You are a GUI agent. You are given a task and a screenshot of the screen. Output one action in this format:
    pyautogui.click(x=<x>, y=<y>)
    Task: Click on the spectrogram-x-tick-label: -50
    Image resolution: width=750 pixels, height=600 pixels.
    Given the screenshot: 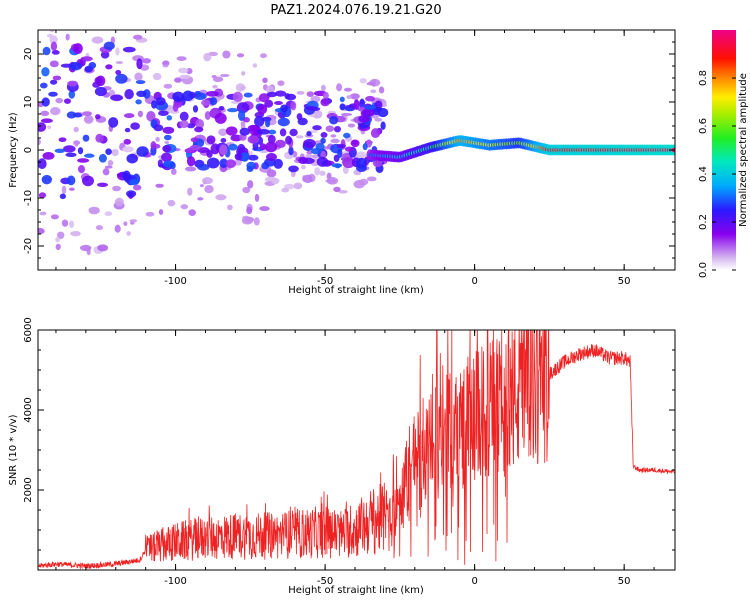 What is the action you would take?
    pyautogui.click(x=325, y=281)
    